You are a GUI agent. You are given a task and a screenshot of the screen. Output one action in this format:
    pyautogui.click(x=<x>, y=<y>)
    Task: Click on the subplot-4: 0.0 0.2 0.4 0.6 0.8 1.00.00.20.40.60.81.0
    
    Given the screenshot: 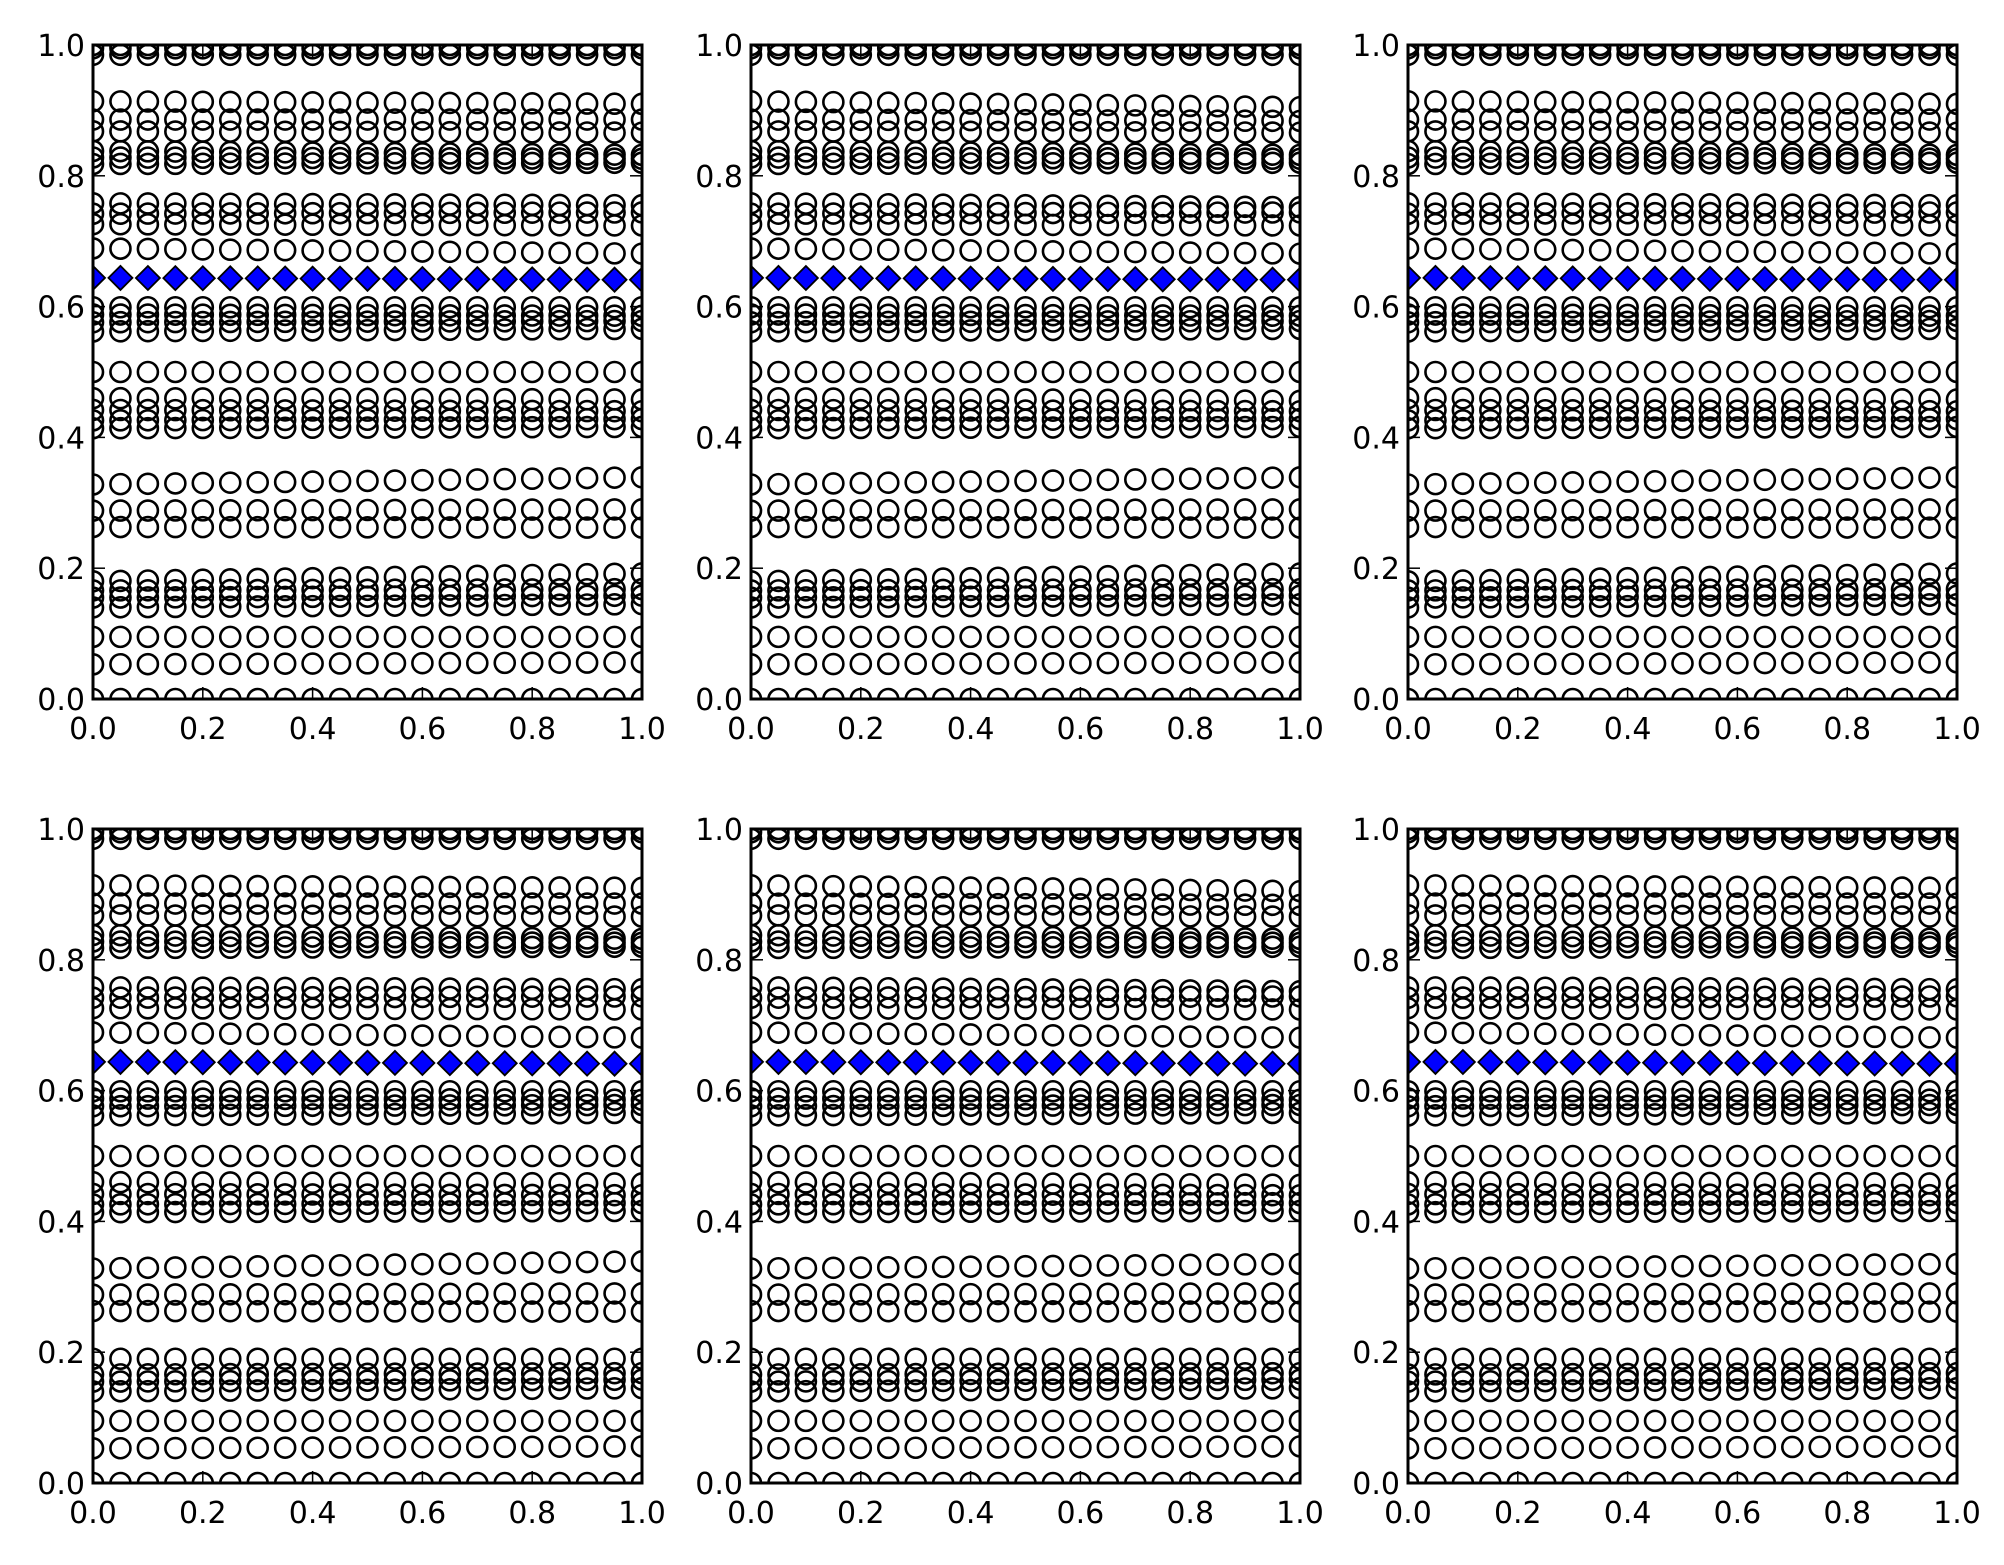 What is the action you would take?
    pyautogui.click(x=351, y=1172)
    